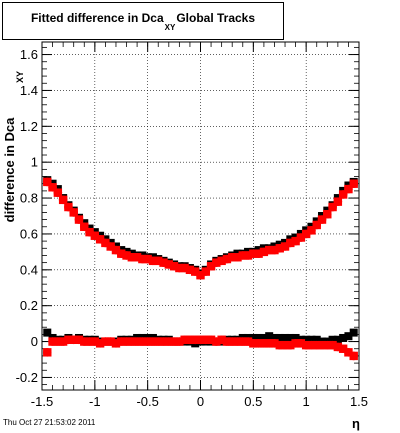 The height and width of the screenshot is (433, 400). Describe the element at coordinates (253, 401) in the screenshot. I see `x-tick-label: 0.5` at that location.